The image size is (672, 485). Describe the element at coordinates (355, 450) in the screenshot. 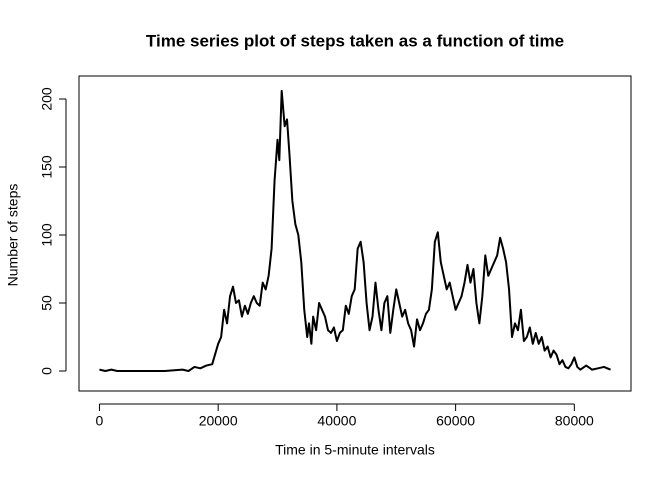

I see `x-axis-label: Time in 5-minute intervals` at that location.